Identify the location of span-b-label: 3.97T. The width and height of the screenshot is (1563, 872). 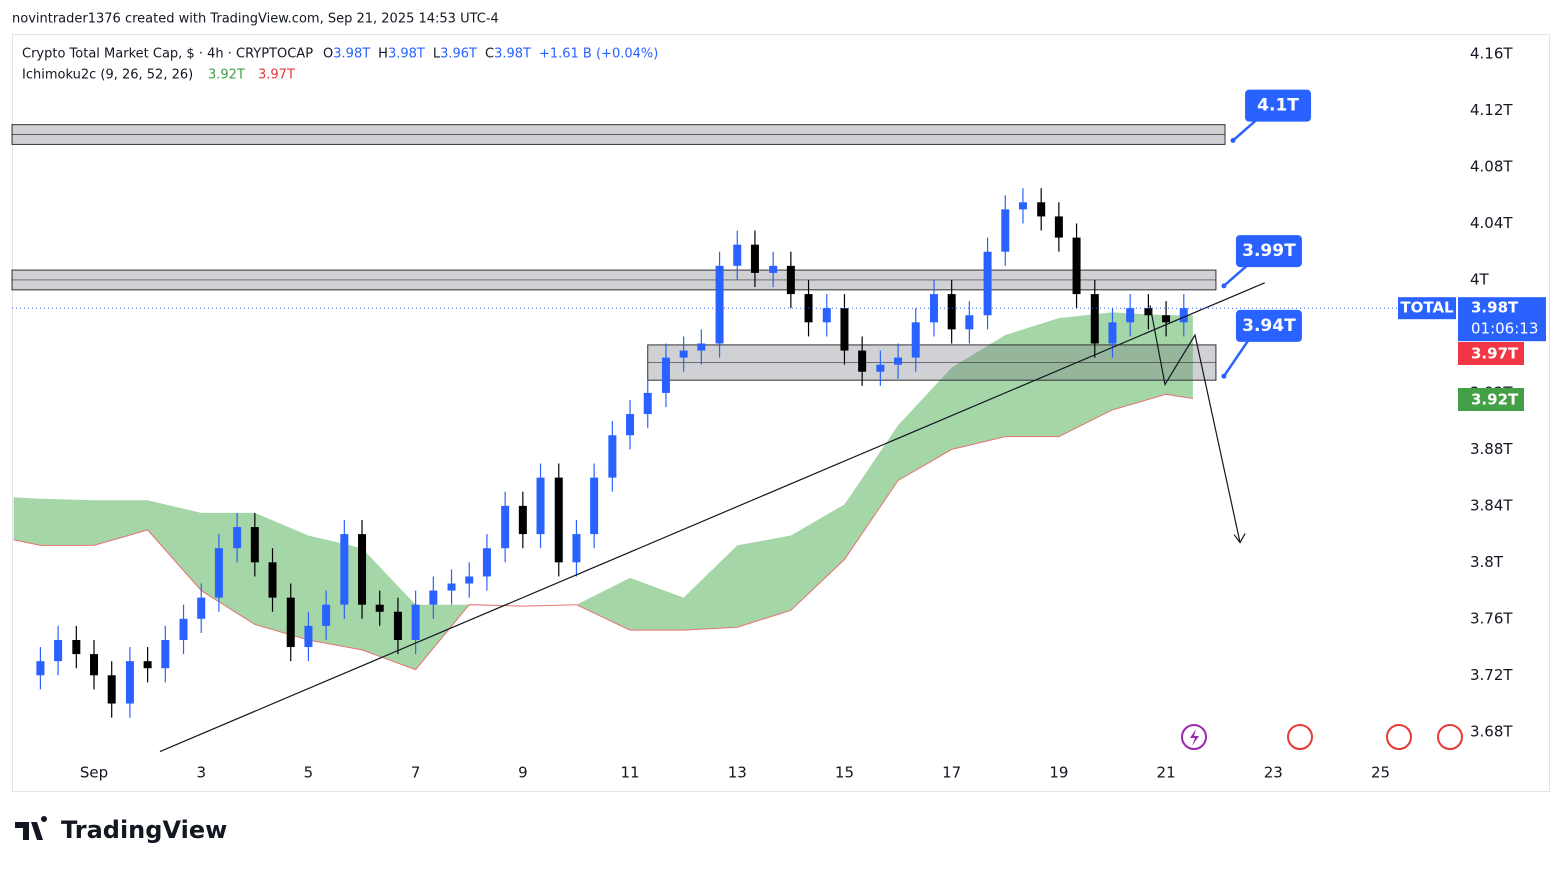
(1495, 354).